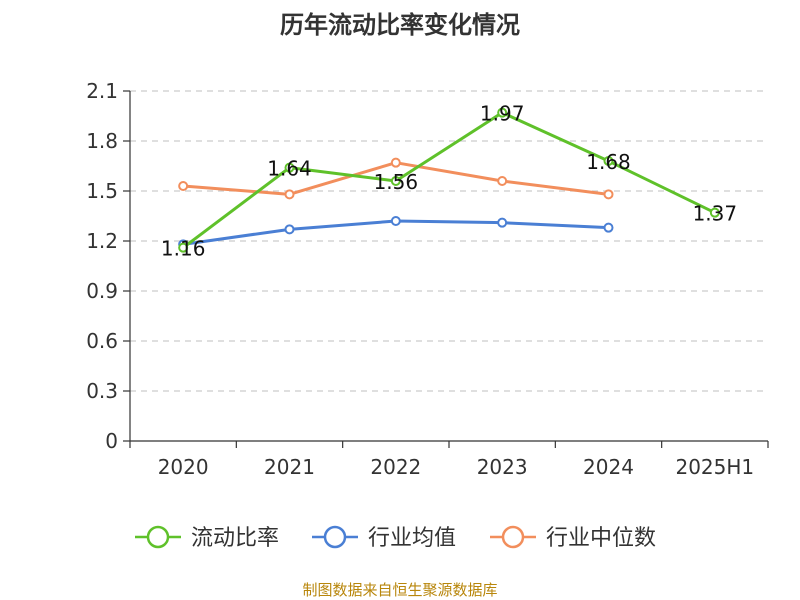  I want to click on y-tick-label: 0.9, so click(102, 291).